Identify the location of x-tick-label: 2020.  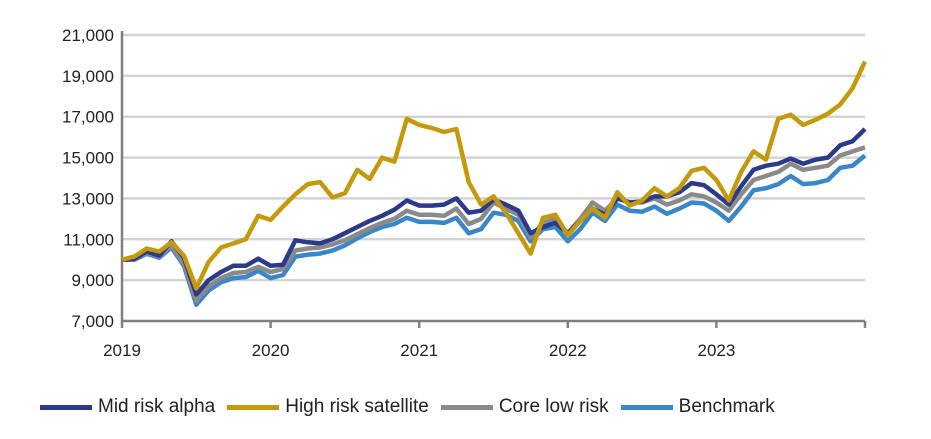
(271, 350).